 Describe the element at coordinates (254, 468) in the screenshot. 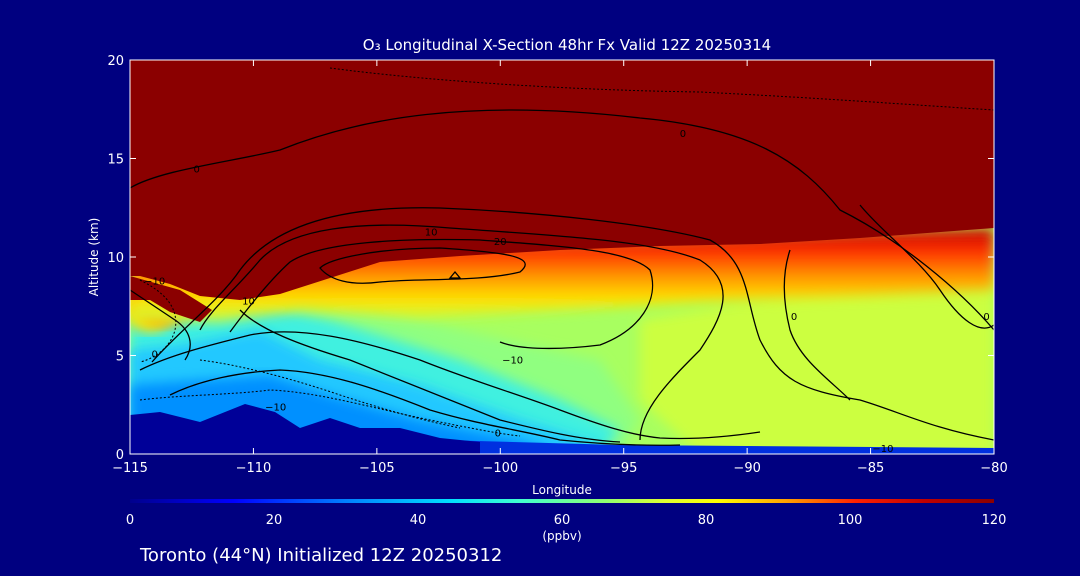

I see `x-tick-label: −110` at that location.